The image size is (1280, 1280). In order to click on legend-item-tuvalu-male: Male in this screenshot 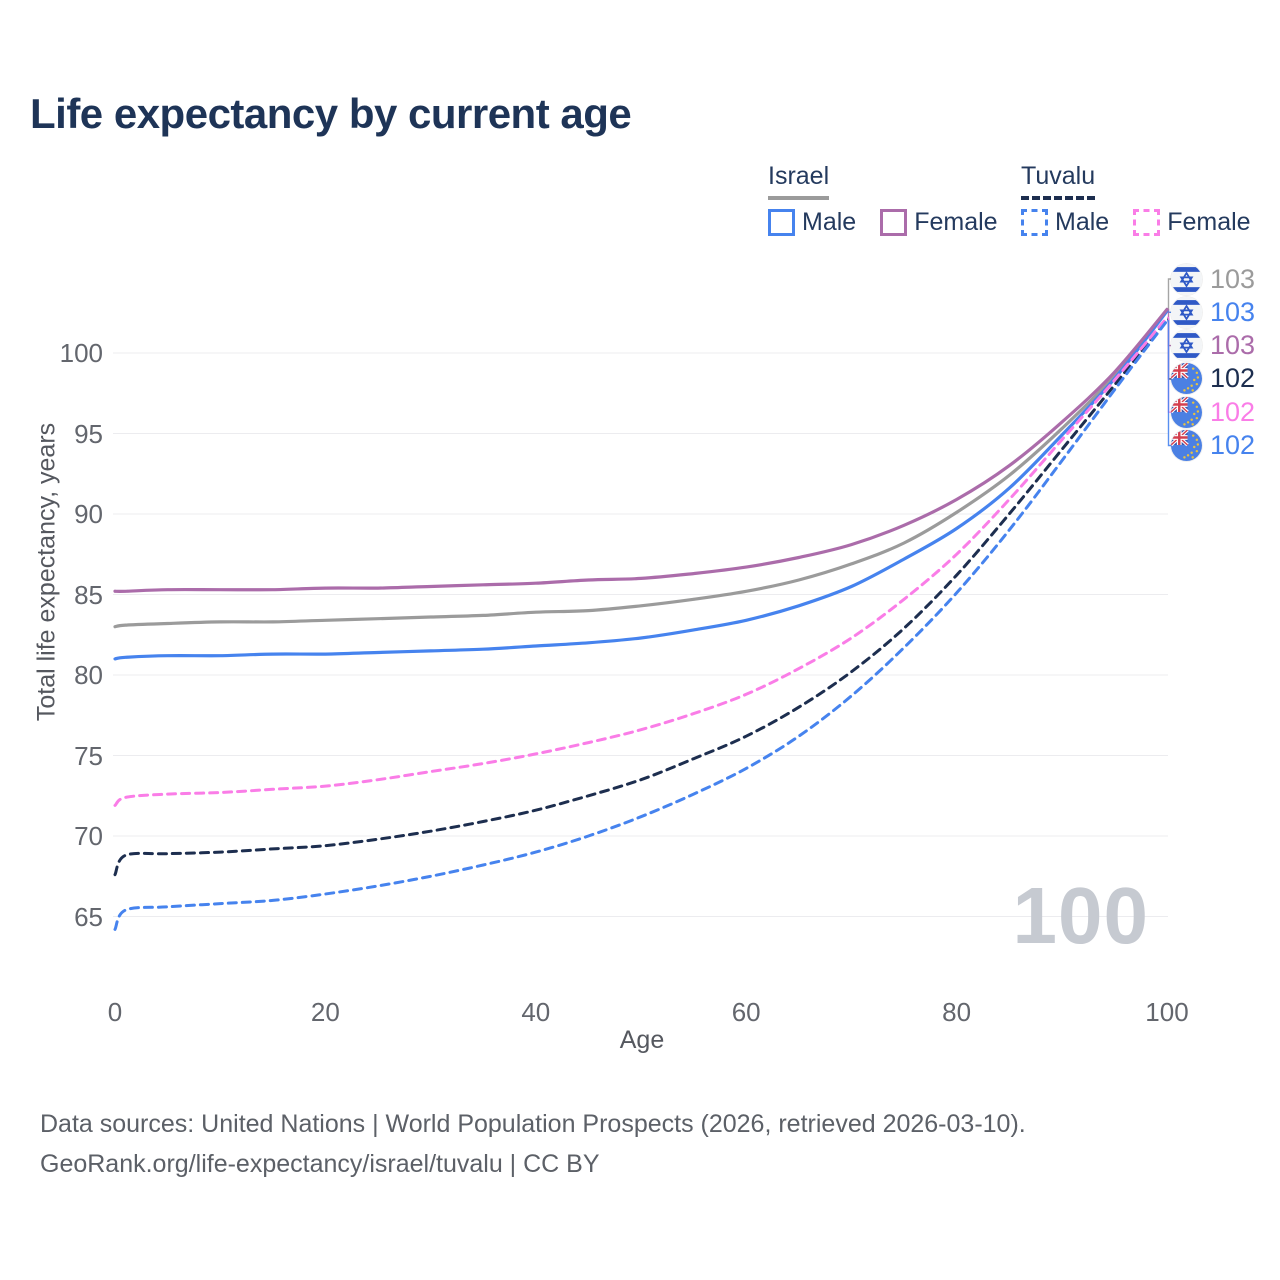, I will do `click(1065, 222)`.